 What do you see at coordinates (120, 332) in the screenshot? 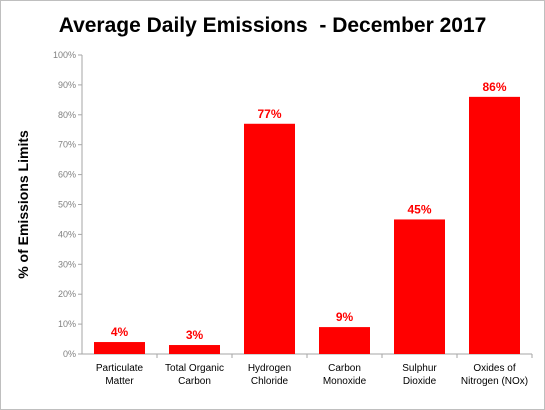
I see `data-label: 4%` at bounding box center [120, 332].